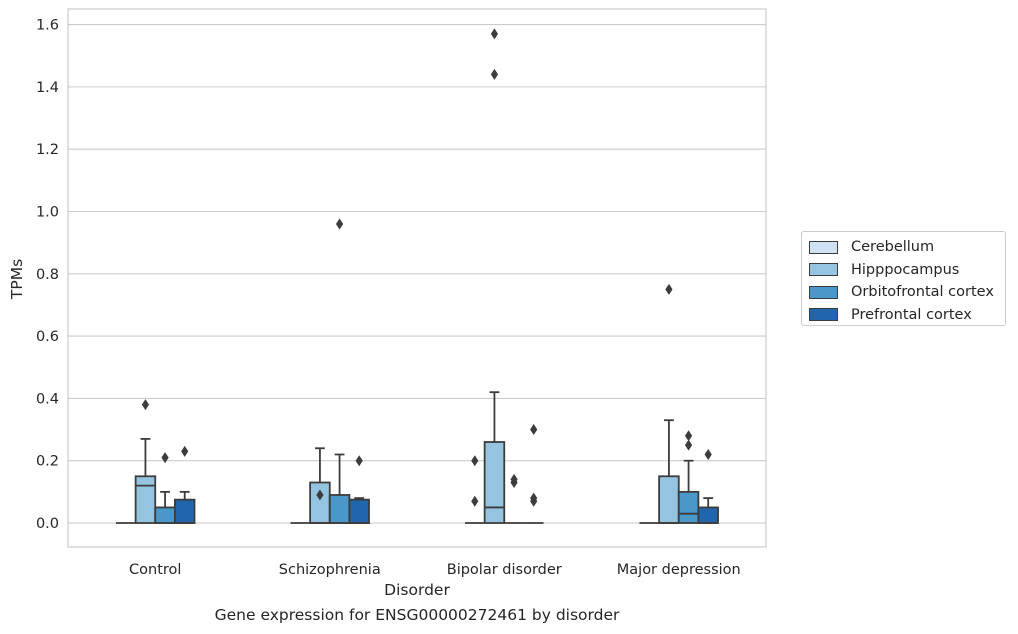  What do you see at coordinates (47, 26) in the screenshot?
I see `y-tick-label: 1.6` at bounding box center [47, 26].